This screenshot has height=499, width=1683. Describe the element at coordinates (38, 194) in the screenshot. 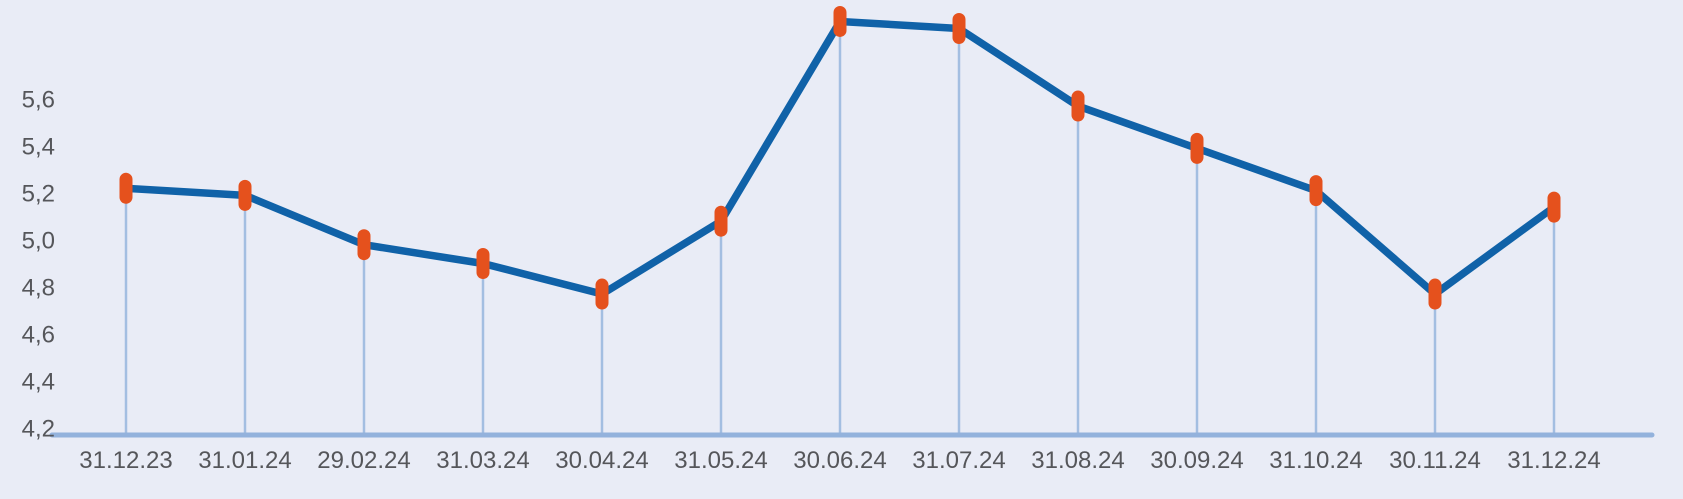

I see `y-axis-tick-label: 5,2` at that location.